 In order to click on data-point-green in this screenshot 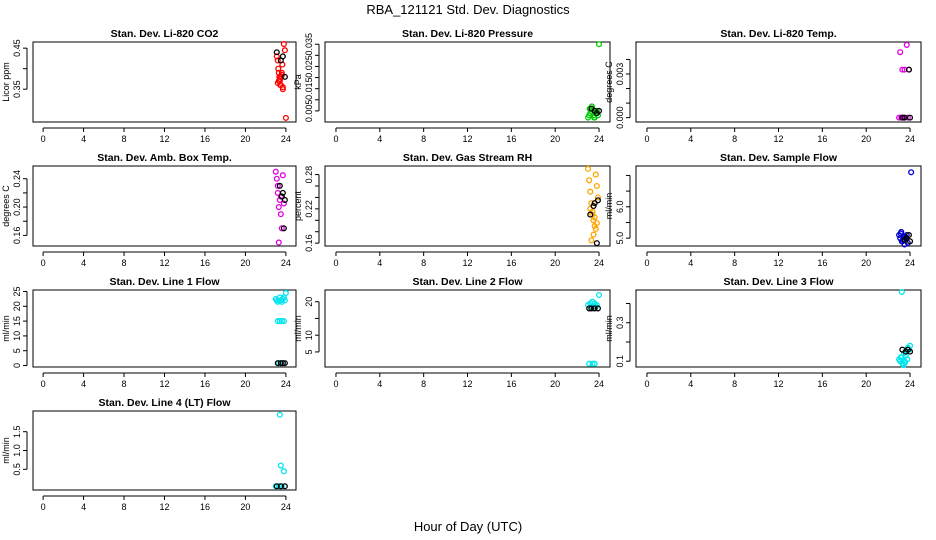, I will do `click(599, 44)`.